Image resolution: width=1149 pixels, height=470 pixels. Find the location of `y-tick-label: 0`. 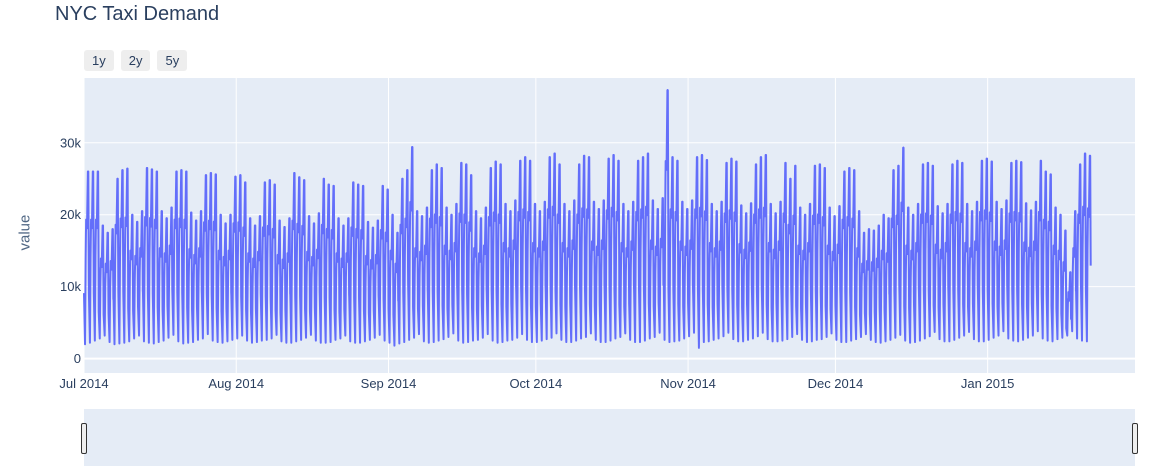

y-tick-label: 0 is located at coordinates (77, 358).